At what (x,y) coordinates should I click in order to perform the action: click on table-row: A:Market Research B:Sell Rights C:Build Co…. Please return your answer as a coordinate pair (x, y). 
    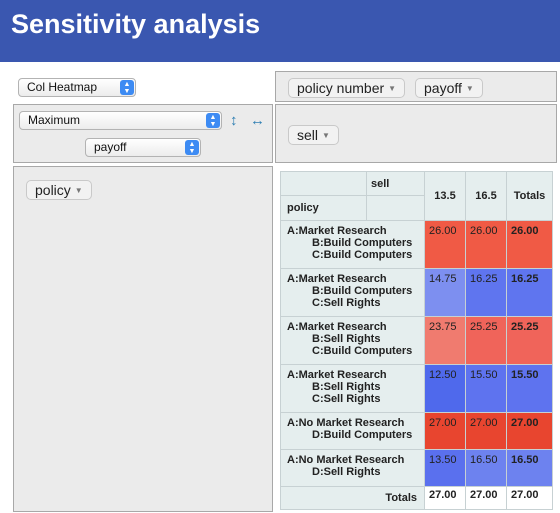
    Looking at the image, I should click on (416, 340).